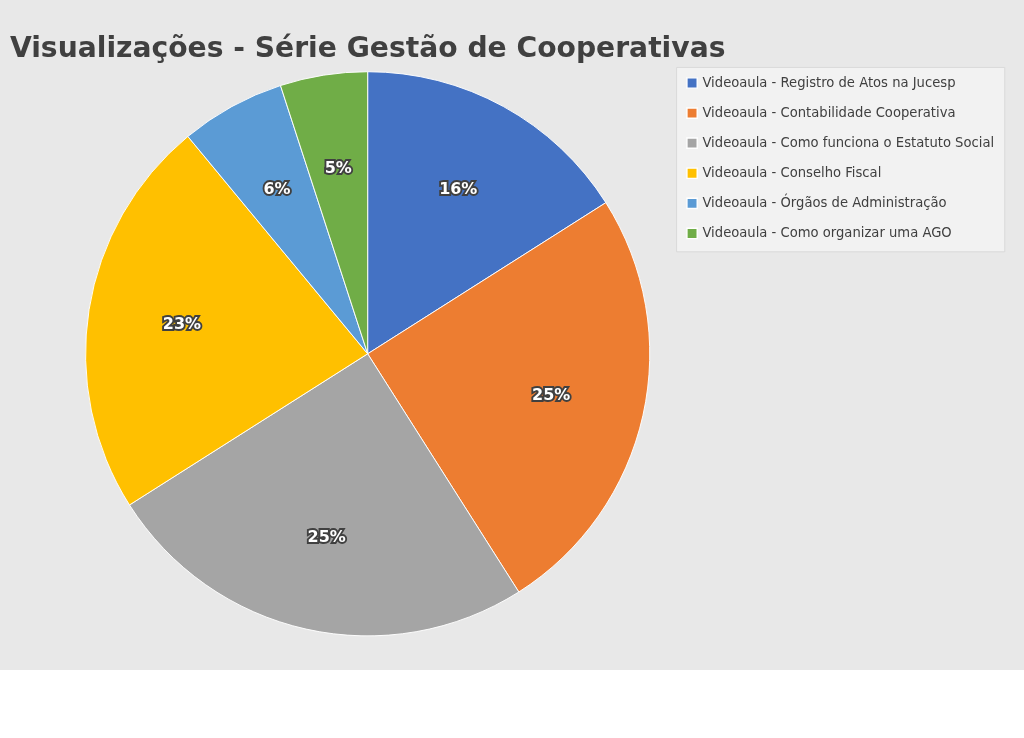 This screenshot has height=738, width=1024. What do you see at coordinates (827, 233) in the screenshot?
I see `legend-label: Videoaula - Como organizar uma AGO` at bounding box center [827, 233].